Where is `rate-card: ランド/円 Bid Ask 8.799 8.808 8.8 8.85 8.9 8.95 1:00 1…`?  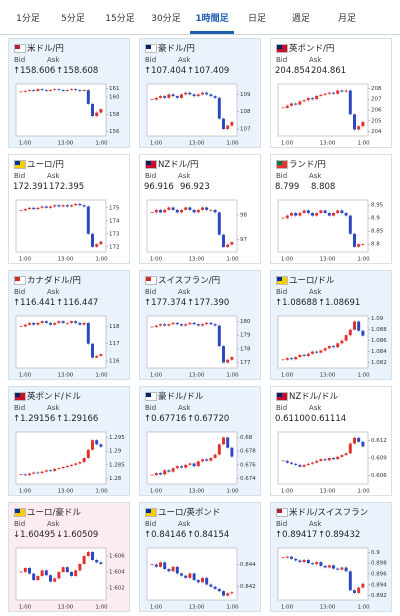 rate-card: ランド/円 Bid Ask 8.799 8.808 8.8 8.85 8.9 8.95 1:00 1… is located at coordinates (331, 209).